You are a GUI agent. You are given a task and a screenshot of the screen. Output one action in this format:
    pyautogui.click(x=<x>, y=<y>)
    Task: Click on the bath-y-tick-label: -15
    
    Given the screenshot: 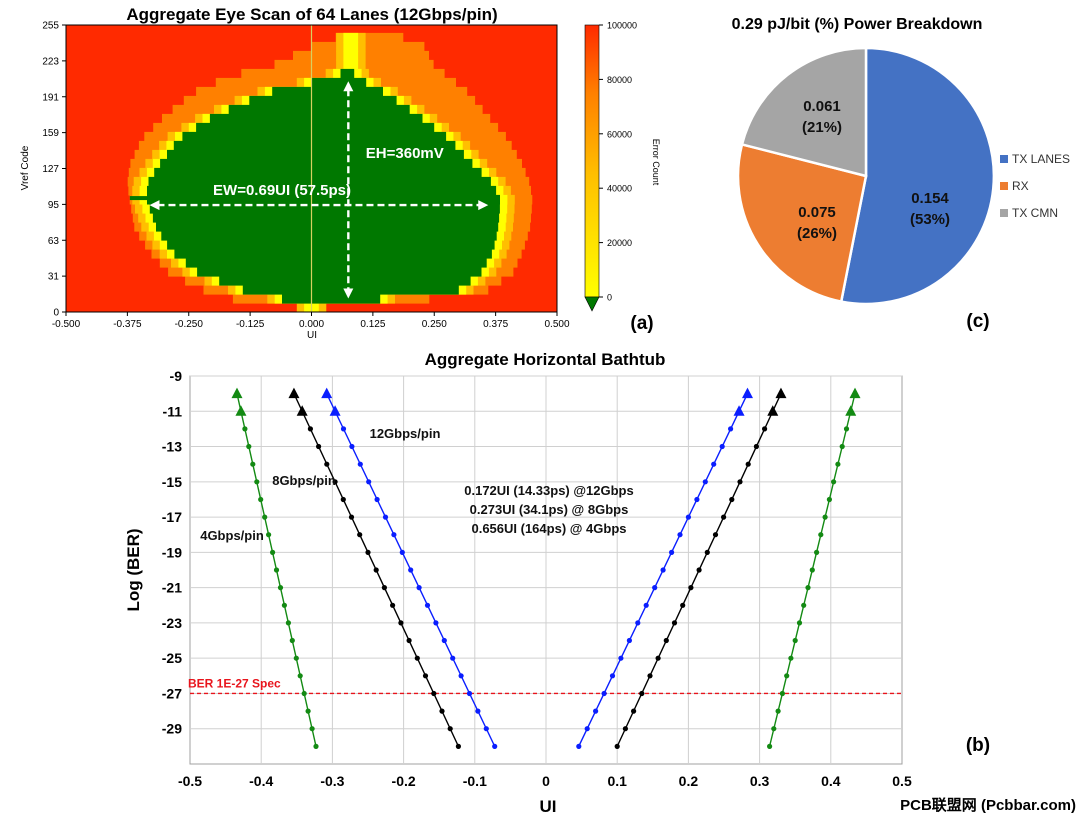 What is the action you would take?
    pyautogui.click(x=172, y=482)
    